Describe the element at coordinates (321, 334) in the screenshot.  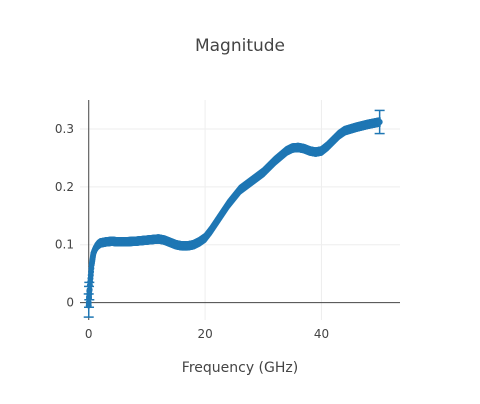
I see `x-tick-label: 40` at that location.